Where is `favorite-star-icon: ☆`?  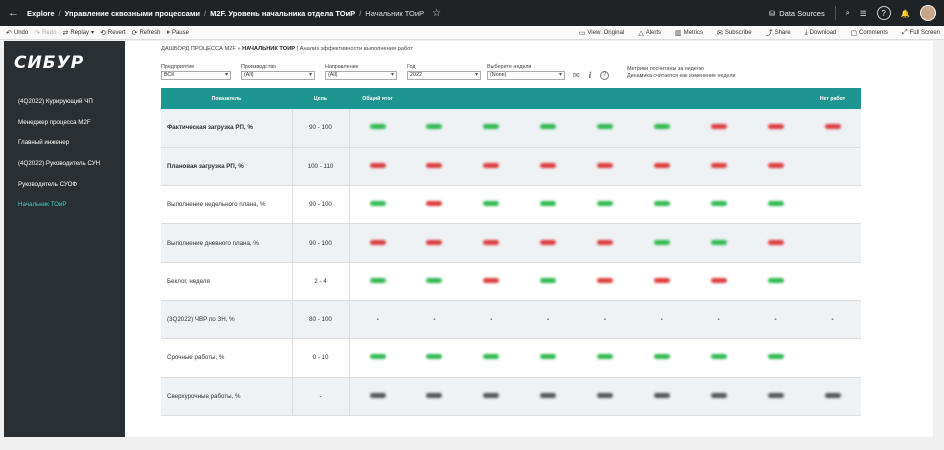 favorite-star-icon: ☆ is located at coordinates (437, 13).